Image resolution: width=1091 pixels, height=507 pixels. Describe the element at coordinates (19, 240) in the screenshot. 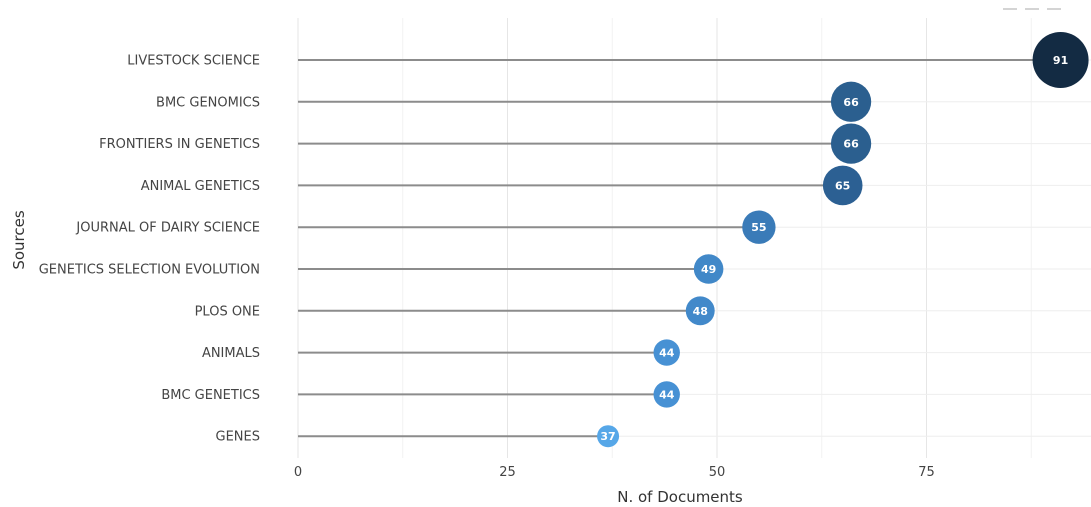

I see `y-axis-title: Sources` at that location.